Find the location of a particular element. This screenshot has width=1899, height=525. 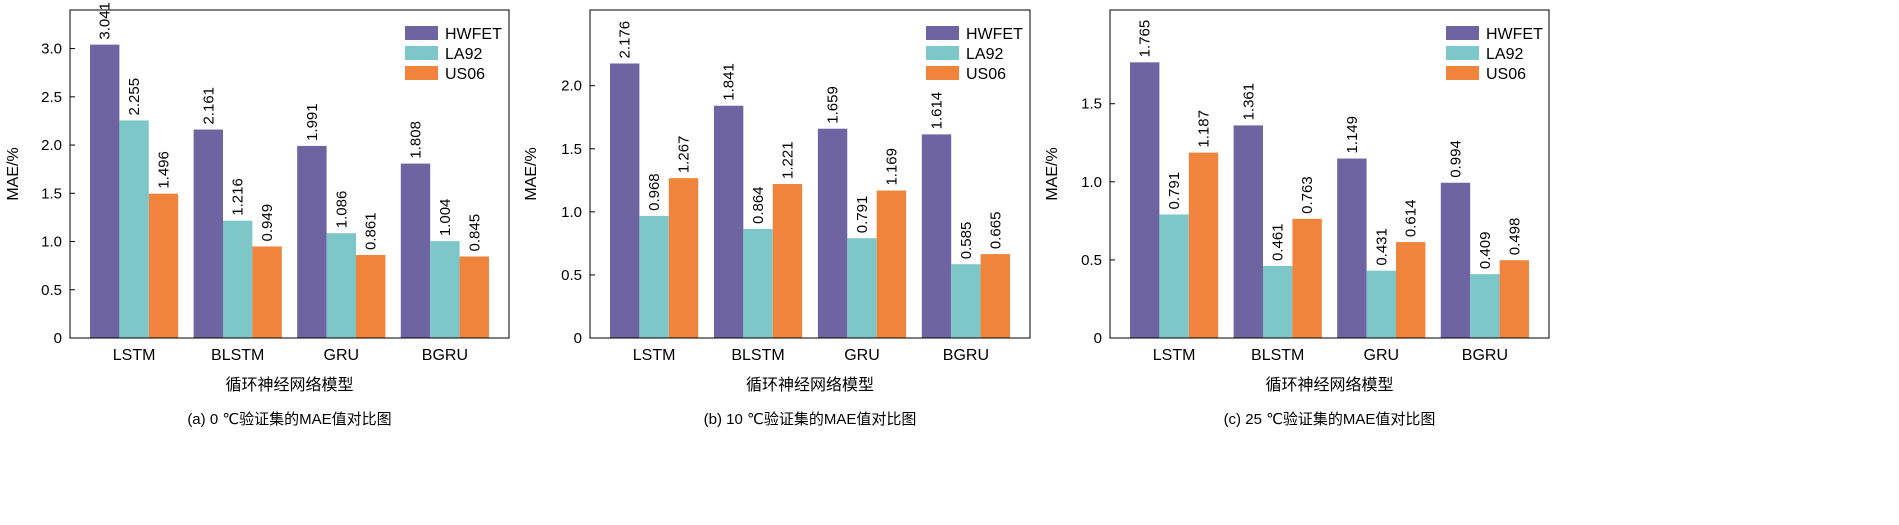

data-label: 2.255 is located at coordinates (134, 97).